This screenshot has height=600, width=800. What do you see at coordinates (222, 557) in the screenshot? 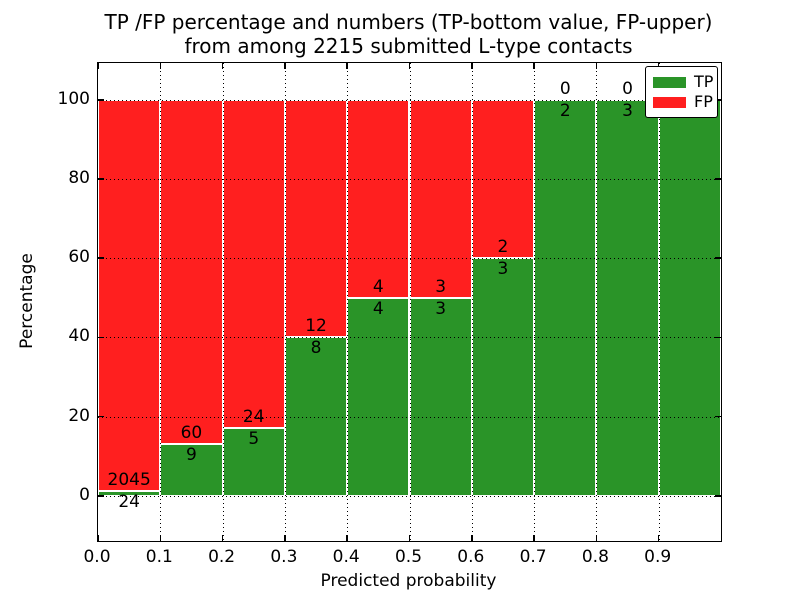
I see `x-tick-label: 0.2` at bounding box center [222, 557].